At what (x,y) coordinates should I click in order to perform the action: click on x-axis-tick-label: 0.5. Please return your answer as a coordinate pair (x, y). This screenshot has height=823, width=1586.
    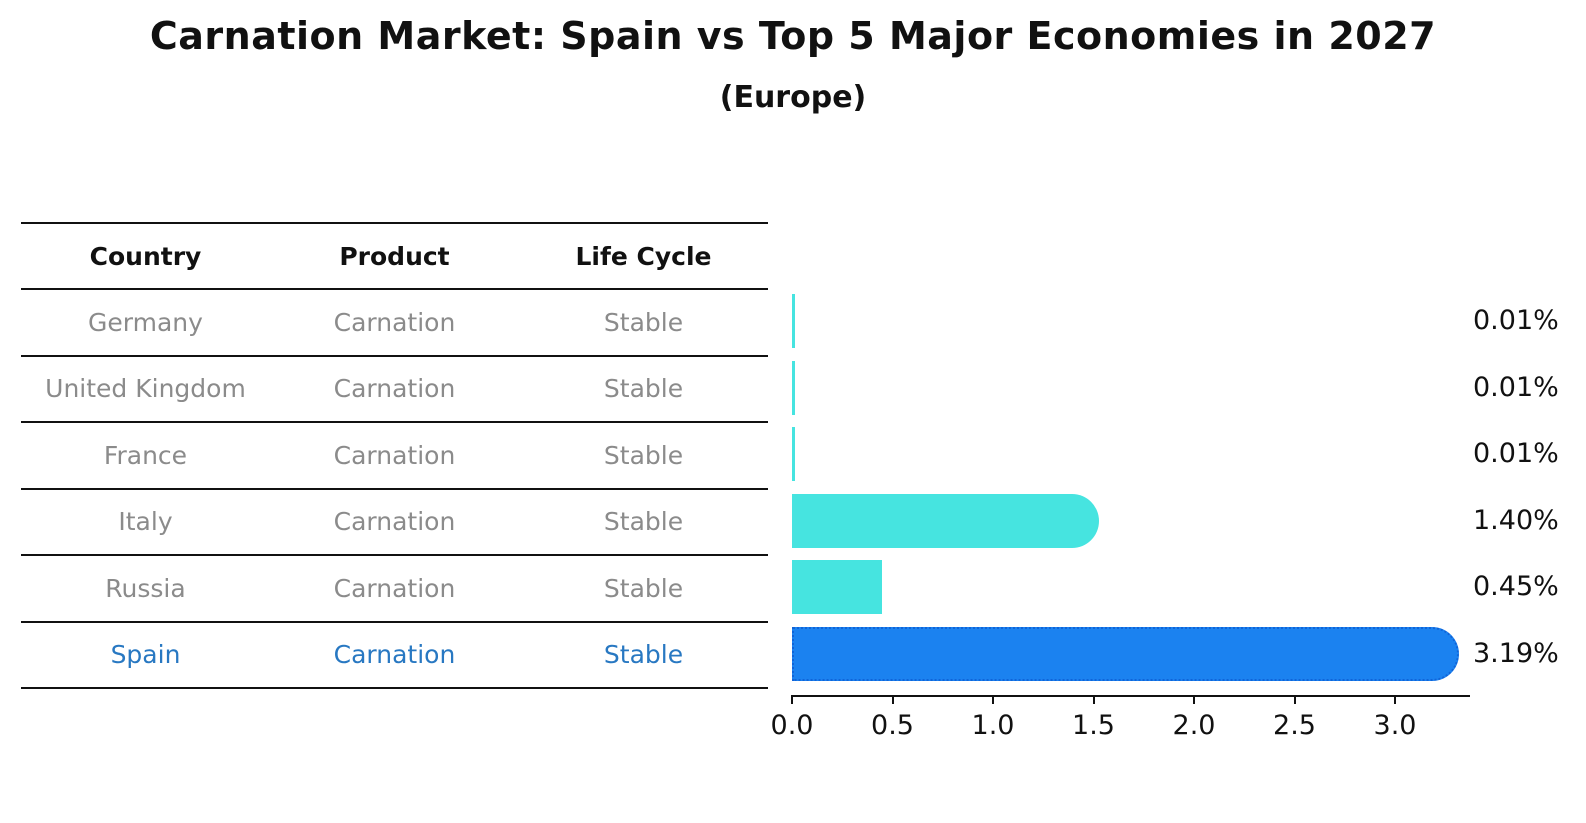
    Looking at the image, I should click on (892, 725).